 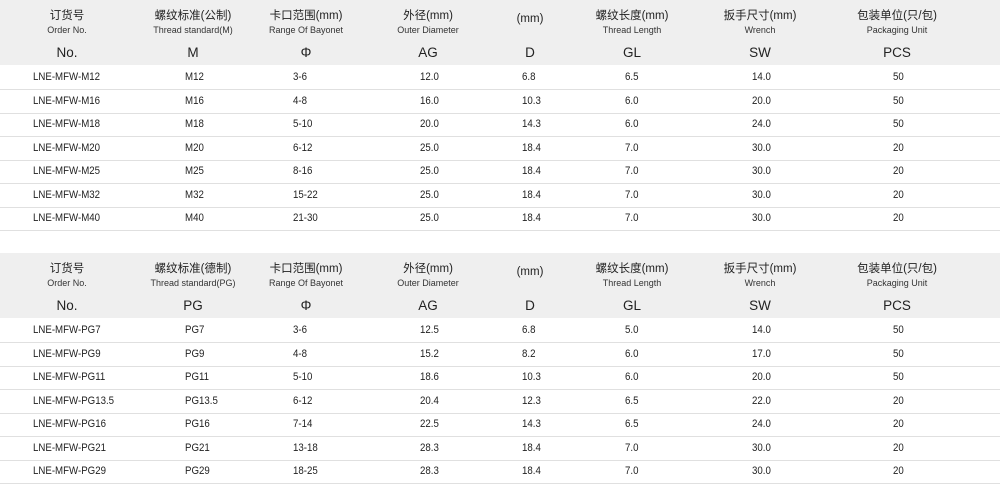 What do you see at coordinates (761, 77) in the screenshot?
I see `cell: 14.0` at bounding box center [761, 77].